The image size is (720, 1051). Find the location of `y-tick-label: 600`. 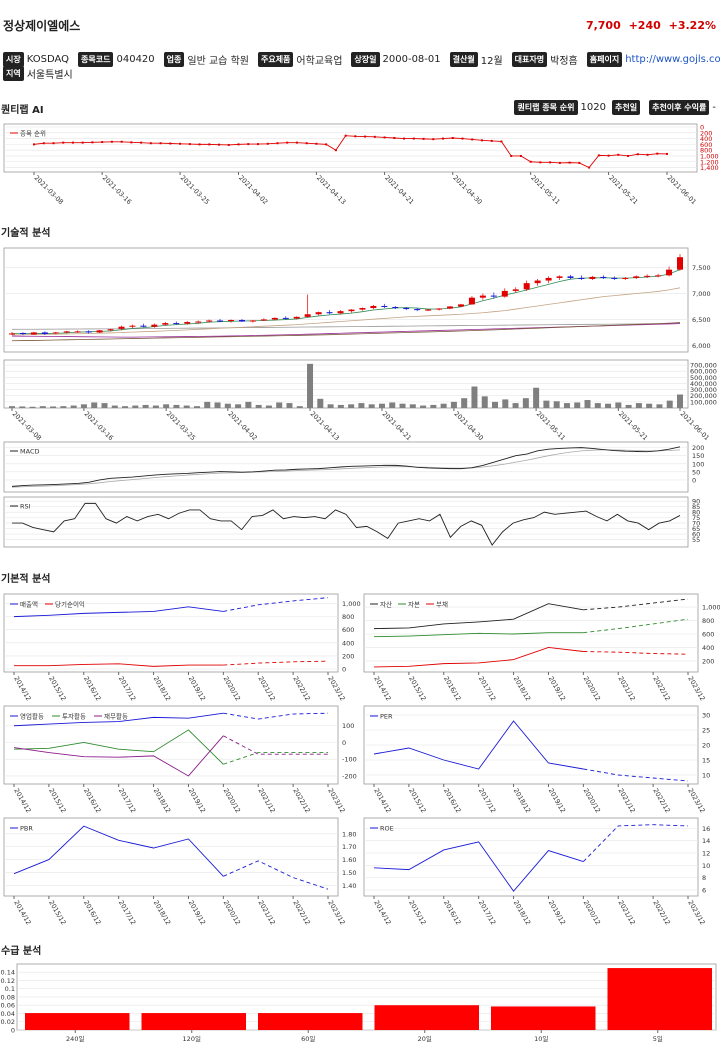

y-tick-label: 600 is located at coordinates (348, 630).